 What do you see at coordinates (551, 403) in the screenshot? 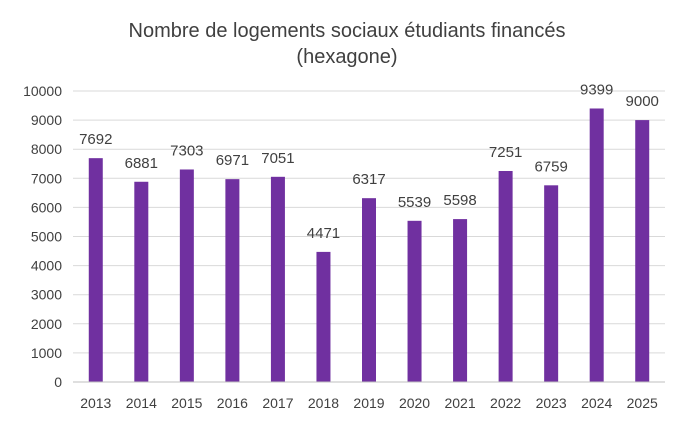
I see `x-tick-label: 2023` at bounding box center [551, 403].